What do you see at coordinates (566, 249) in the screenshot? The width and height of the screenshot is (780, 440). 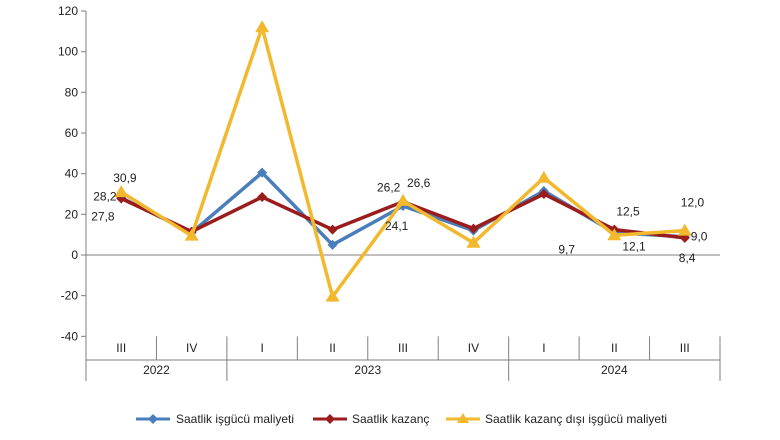 I see `data-label: 9,7` at bounding box center [566, 249].